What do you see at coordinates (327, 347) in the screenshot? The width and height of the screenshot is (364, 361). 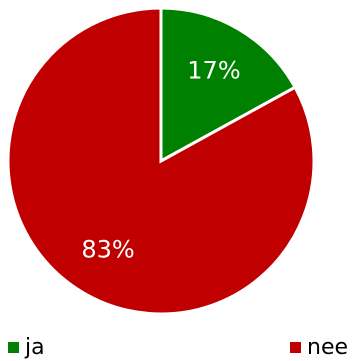 I see `legend-label: nee` at bounding box center [327, 347].